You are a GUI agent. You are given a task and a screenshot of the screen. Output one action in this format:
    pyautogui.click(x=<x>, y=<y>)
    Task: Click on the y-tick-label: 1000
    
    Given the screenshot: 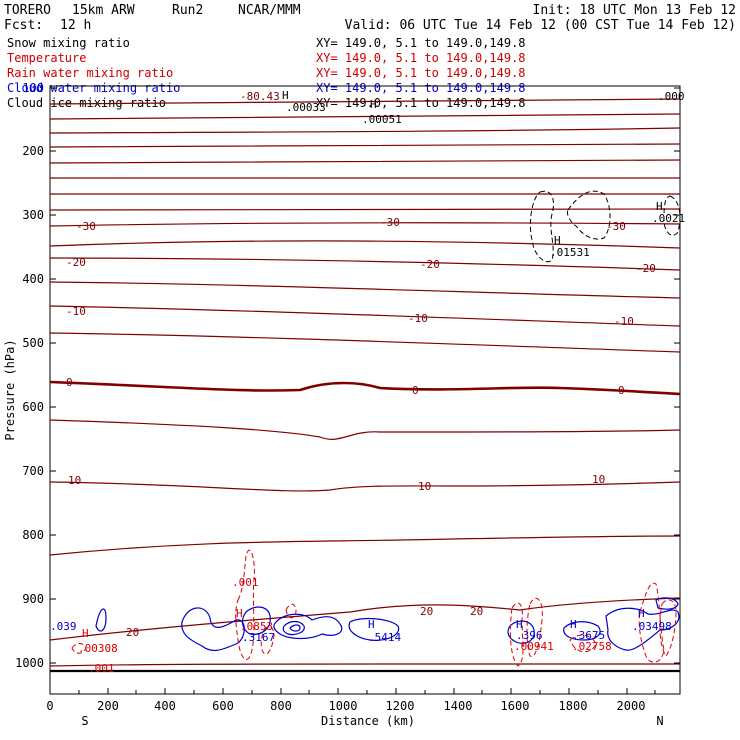 What is the action you would take?
    pyautogui.click(x=29, y=663)
    